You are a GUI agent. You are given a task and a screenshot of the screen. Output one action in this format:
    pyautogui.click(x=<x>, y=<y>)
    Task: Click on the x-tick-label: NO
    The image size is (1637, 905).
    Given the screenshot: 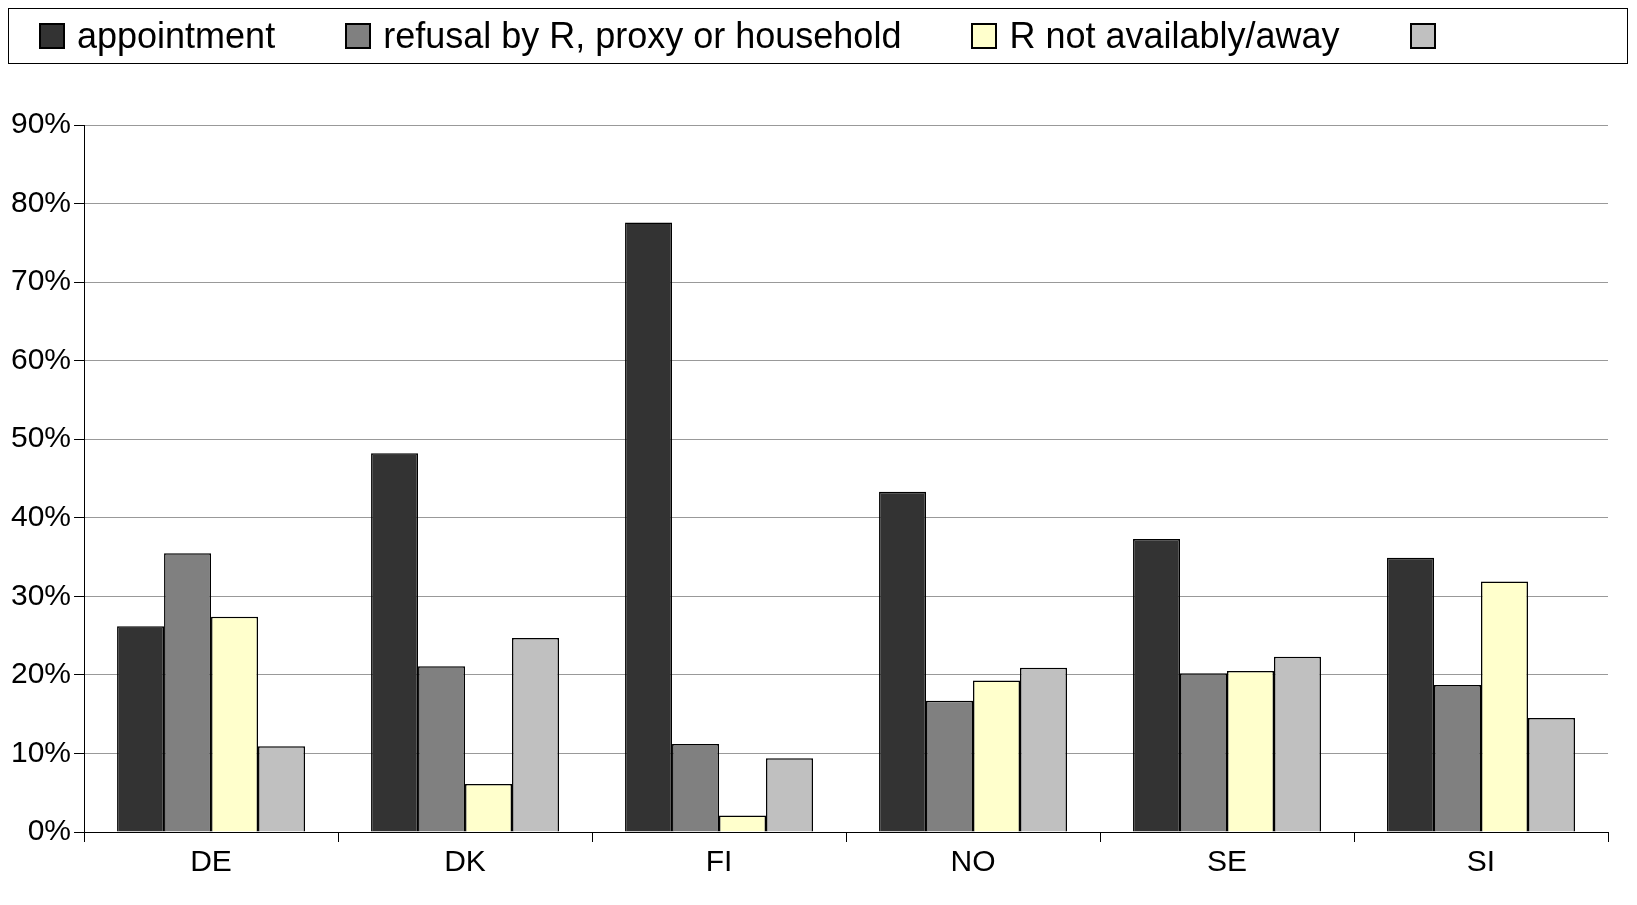 What is the action you would take?
    pyautogui.click(x=973, y=861)
    